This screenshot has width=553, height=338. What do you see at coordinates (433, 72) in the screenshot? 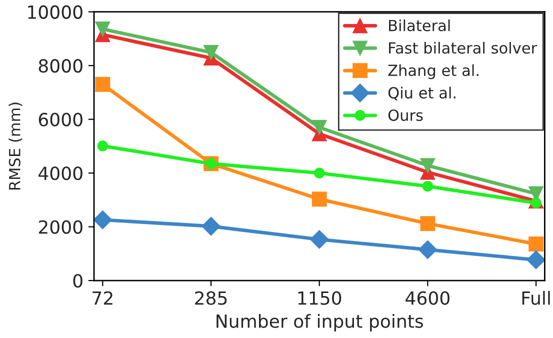
I see `legend-label: Zhang et al.` at bounding box center [433, 72].